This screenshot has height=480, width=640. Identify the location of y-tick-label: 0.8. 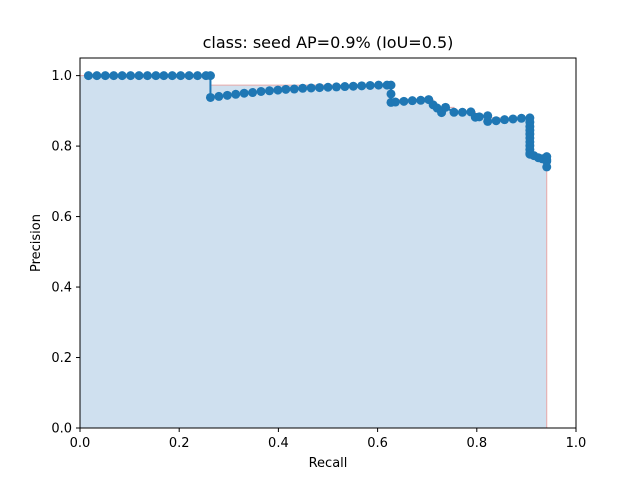
(61, 147).